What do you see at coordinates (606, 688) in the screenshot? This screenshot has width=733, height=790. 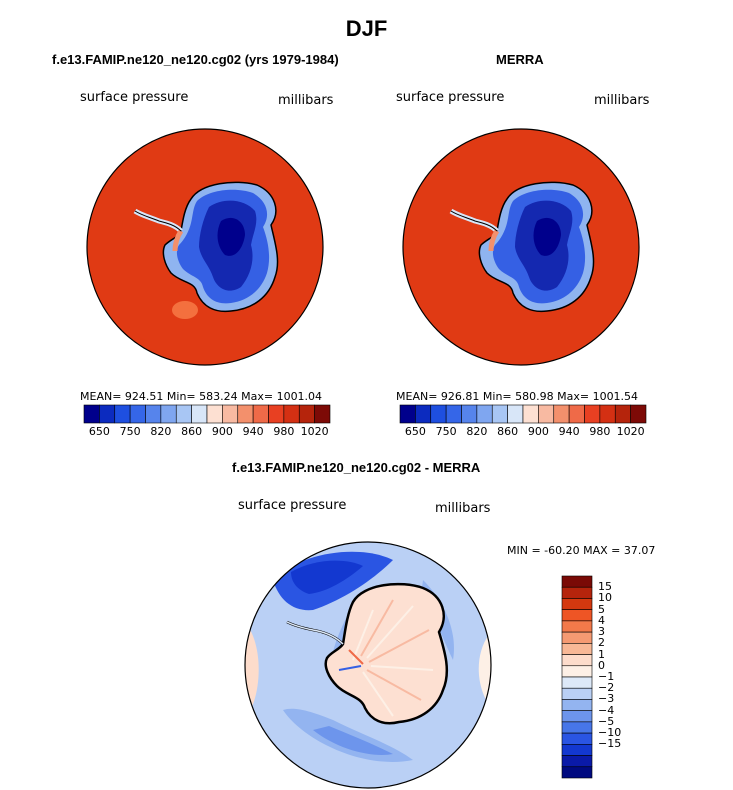 I see `colorbar-tick-label: −2` at bounding box center [606, 688].